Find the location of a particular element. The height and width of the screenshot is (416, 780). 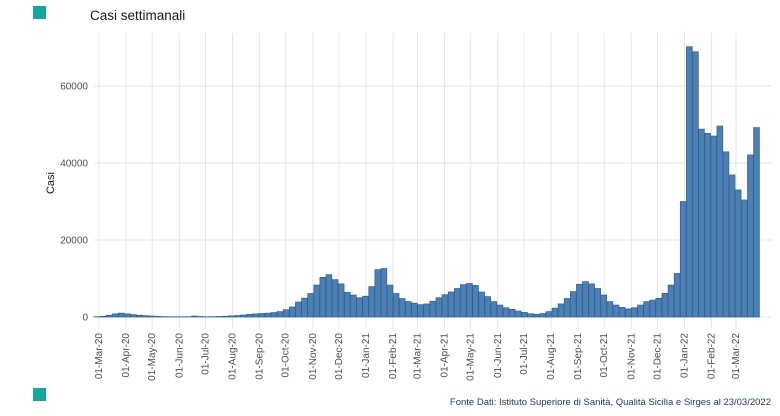

x-tick-label: 01-Feb-21 is located at coordinates (393, 356).